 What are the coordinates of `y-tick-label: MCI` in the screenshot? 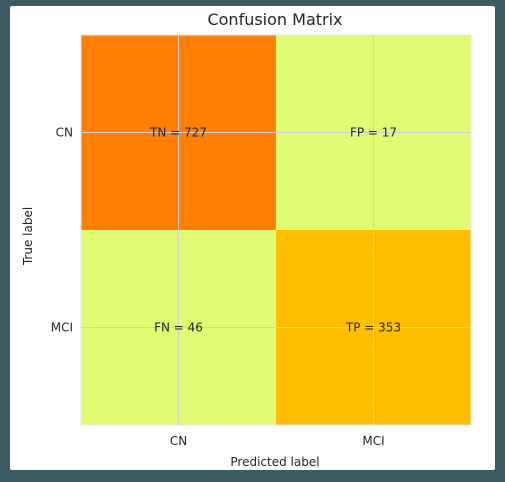 It's located at (62, 328).